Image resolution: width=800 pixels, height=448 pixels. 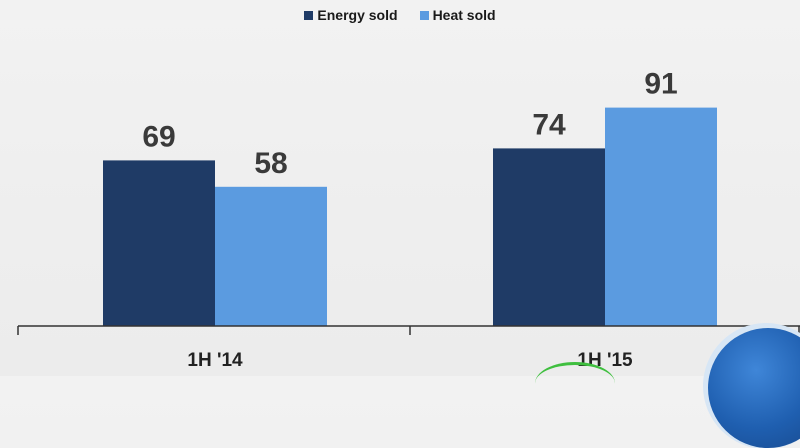 What do you see at coordinates (464, 15) in the screenshot?
I see `legend-label-heat-sold: Heat sold` at bounding box center [464, 15].